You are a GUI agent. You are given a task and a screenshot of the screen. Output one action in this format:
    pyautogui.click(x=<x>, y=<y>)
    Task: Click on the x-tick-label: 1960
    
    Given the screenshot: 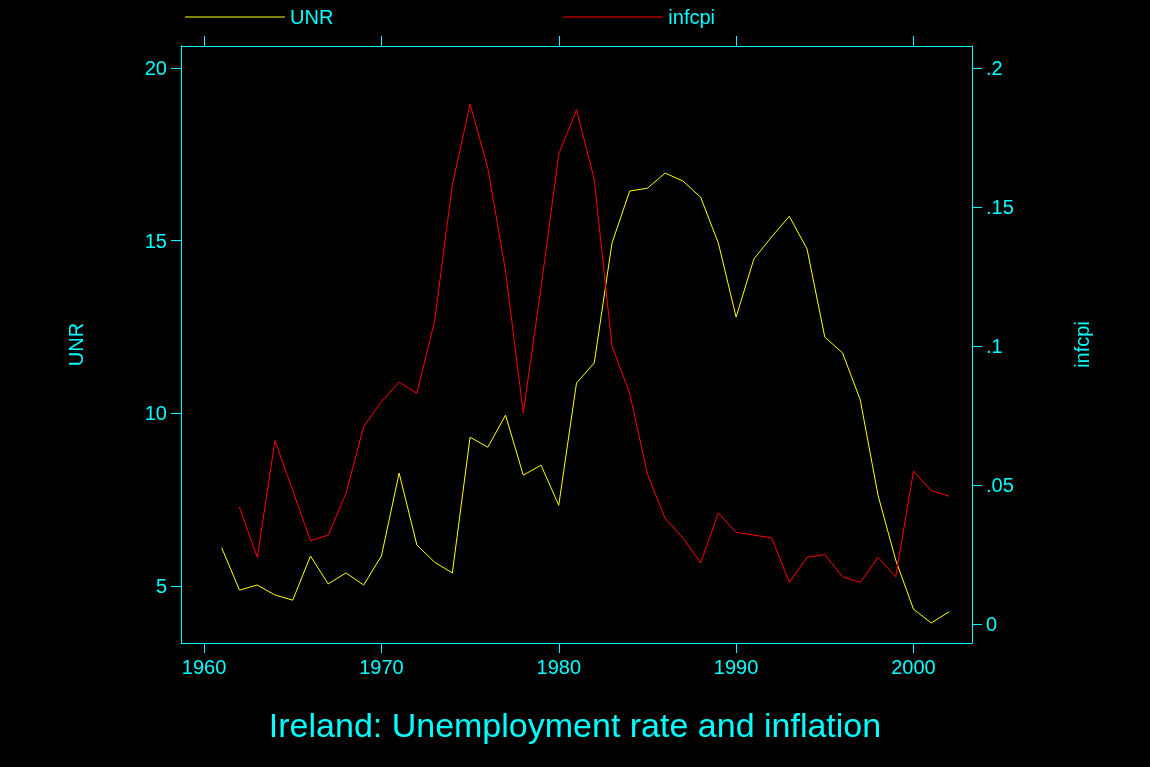 What is the action you would take?
    pyautogui.click(x=204, y=667)
    